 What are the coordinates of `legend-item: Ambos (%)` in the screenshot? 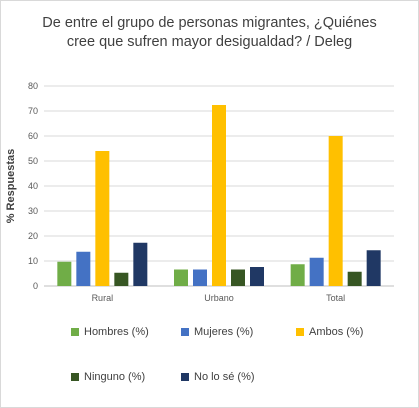 It's located at (329, 332).